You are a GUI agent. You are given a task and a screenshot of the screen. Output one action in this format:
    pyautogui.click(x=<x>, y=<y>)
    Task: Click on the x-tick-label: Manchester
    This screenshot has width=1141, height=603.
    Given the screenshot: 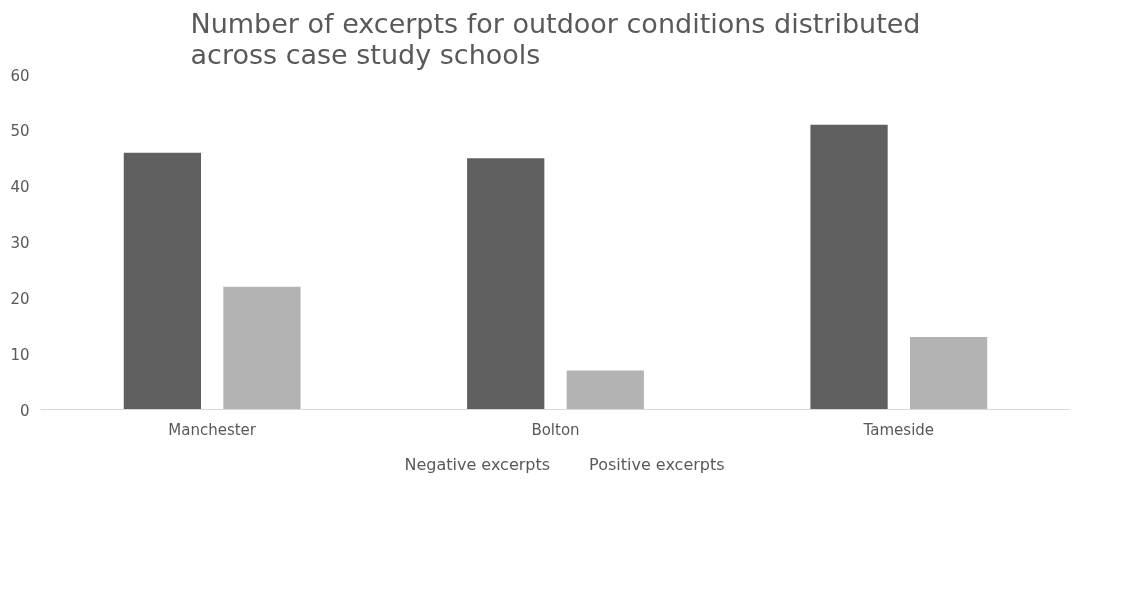 What is the action you would take?
    pyautogui.click(x=212, y=429)
    